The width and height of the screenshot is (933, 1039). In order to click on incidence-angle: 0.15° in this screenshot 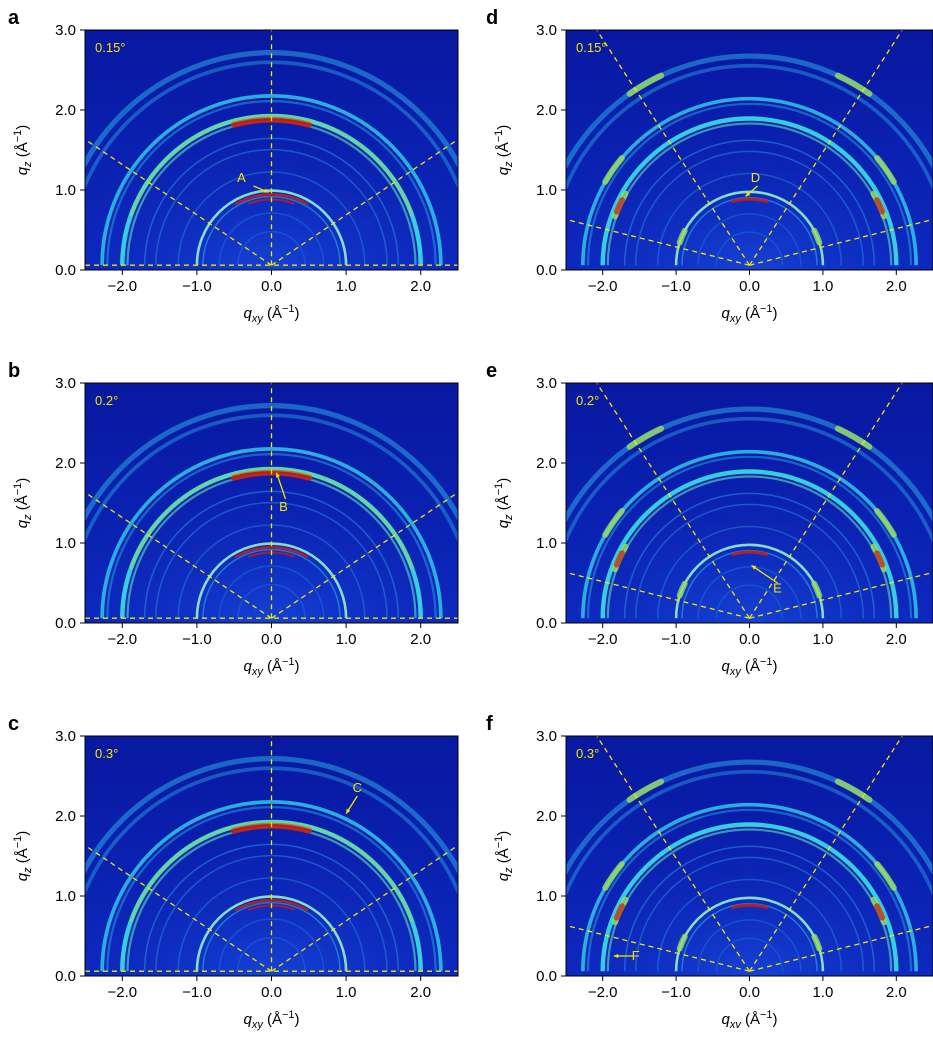, I will do `click(110, 47)`.